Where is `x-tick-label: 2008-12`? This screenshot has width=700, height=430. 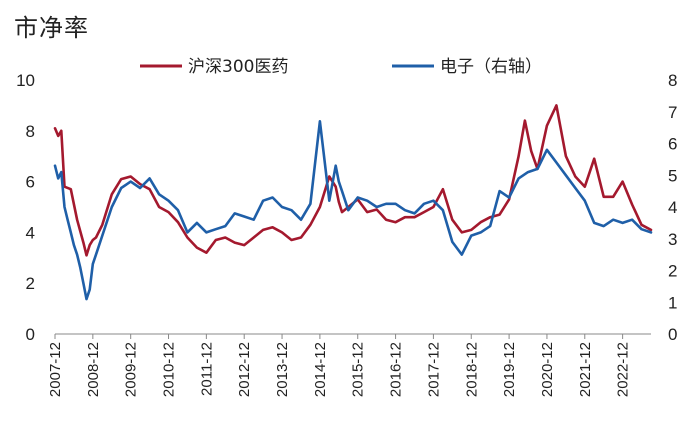 x-tick-label: 2008-12 is located at coordinates (93, 369).